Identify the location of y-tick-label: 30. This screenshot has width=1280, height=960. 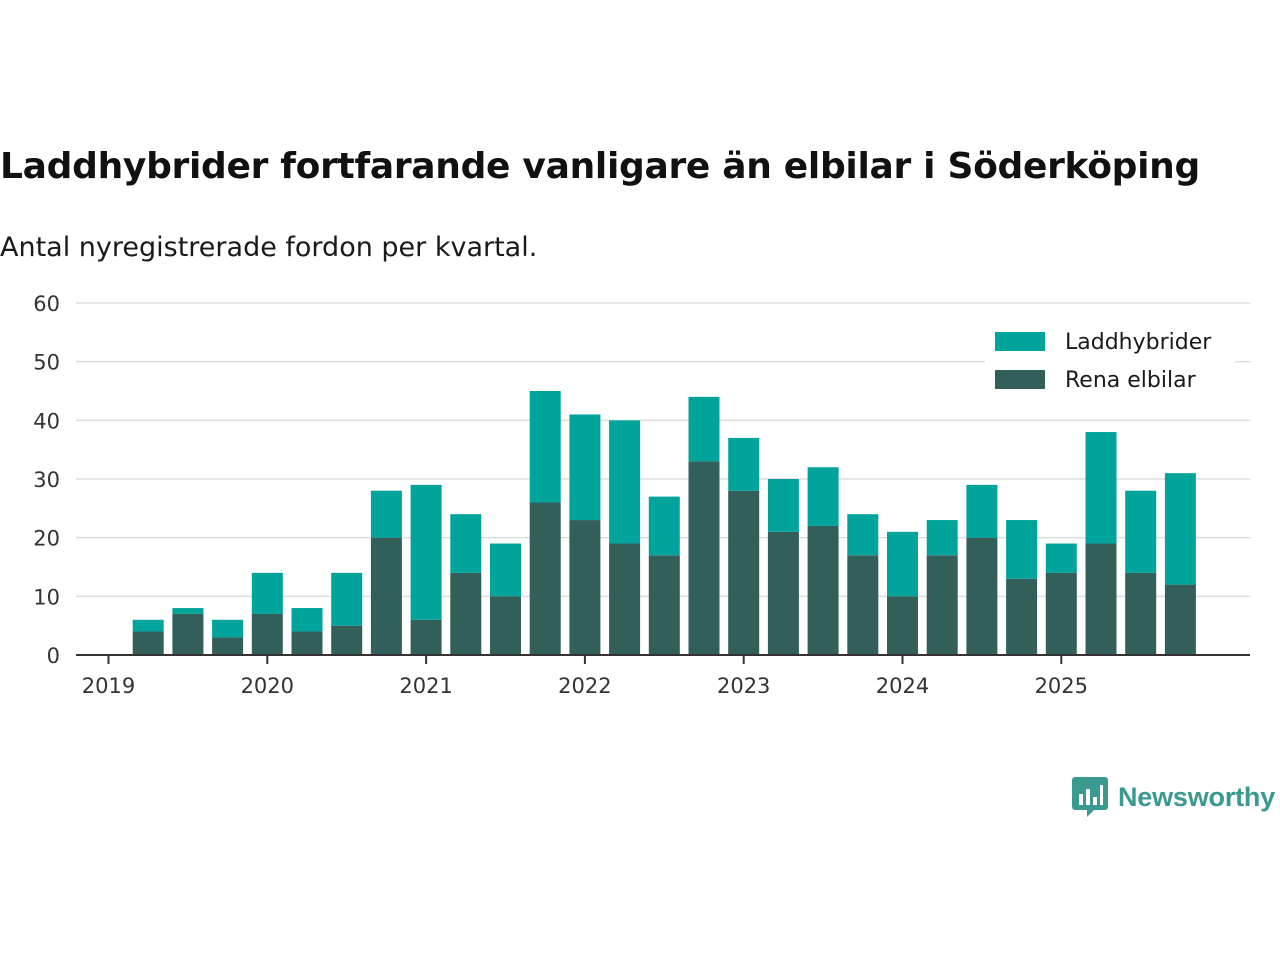
(46, 480).